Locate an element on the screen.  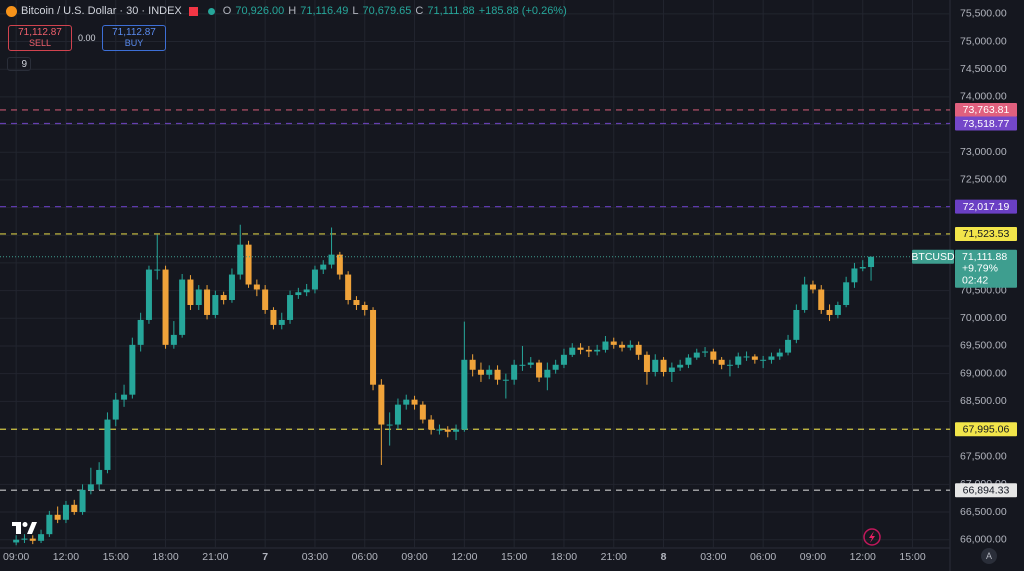
symbol-label: BTCUSD is located at coordinates (933, 257).